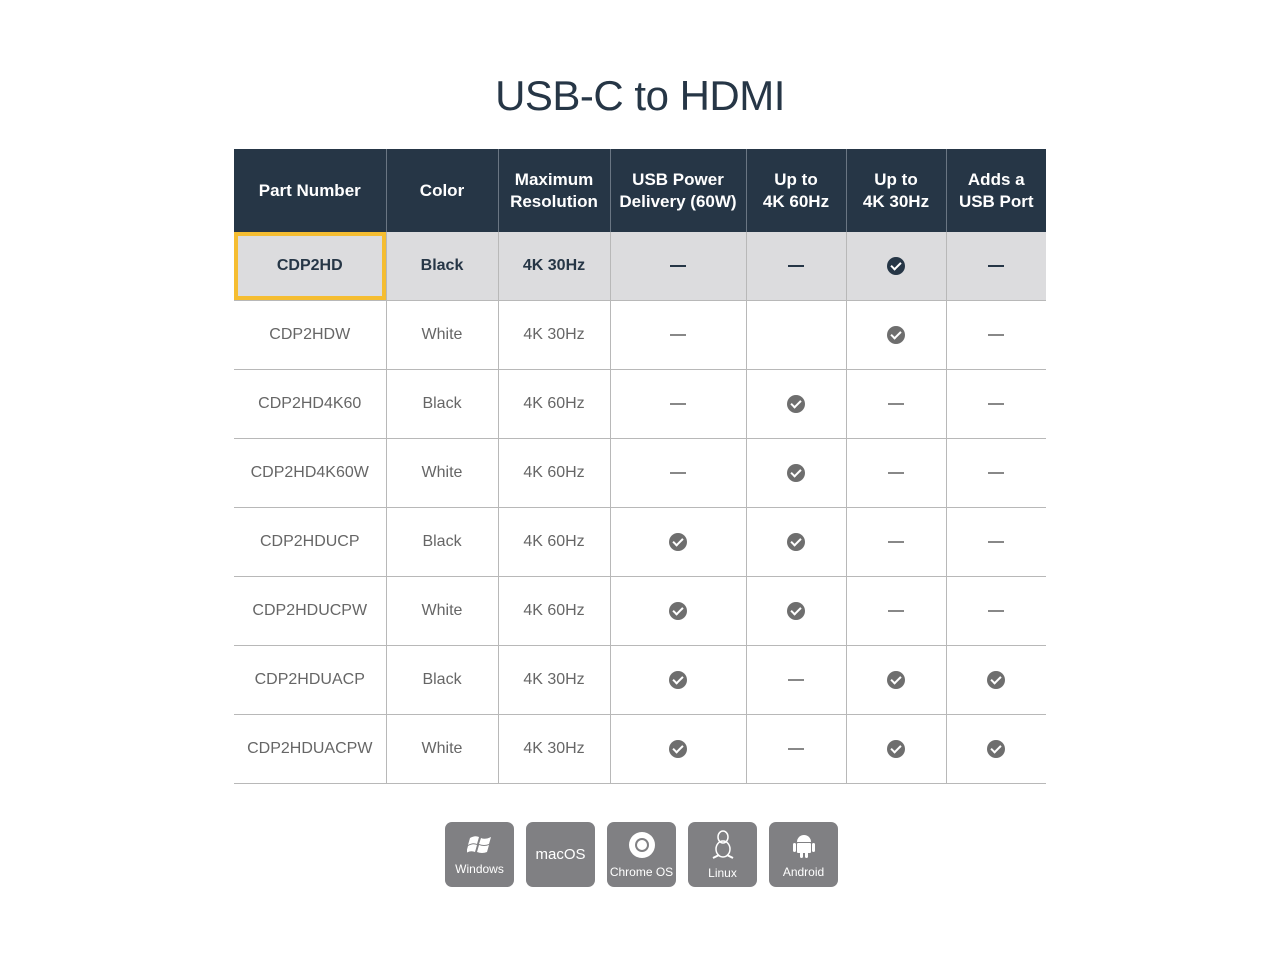  I want to click on chrome-icon, so click(642, 848).